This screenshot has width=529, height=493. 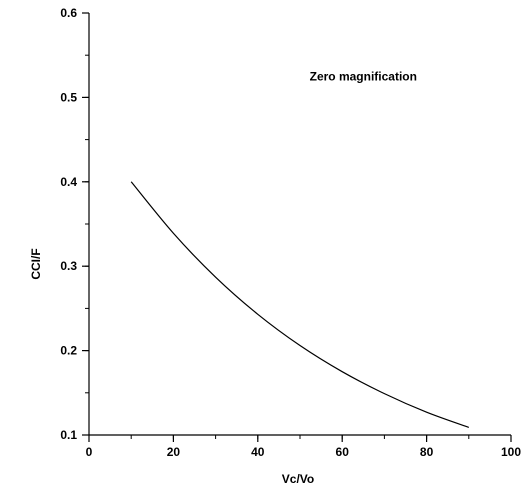 What do you see at coordinates (343, 452) in the screenshot?
I see `x-tick-label: 60` at bounding box center [343, 452].